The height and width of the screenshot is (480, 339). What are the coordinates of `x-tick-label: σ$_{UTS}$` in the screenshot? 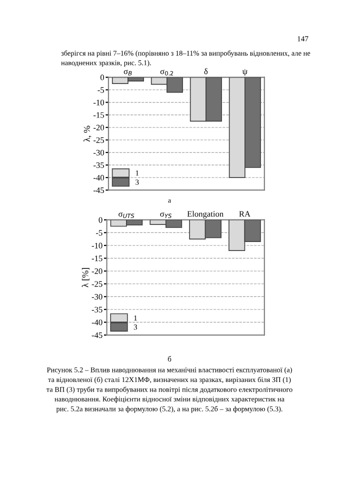 It's located at (126, 215).